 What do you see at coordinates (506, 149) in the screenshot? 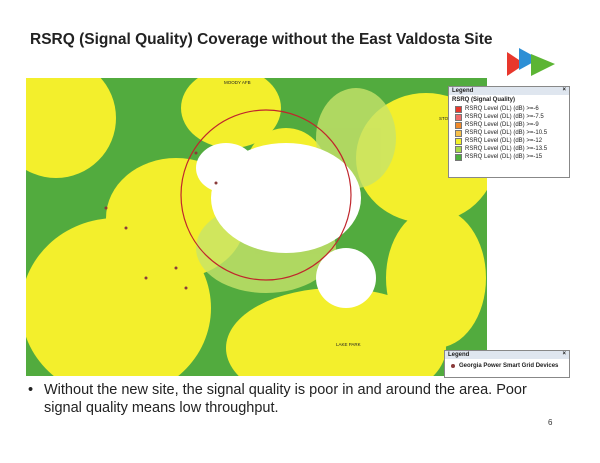
I see `legend-label: RSRQ Level (DL) (dB) >=-13.5` at bounding box center [506, 149].